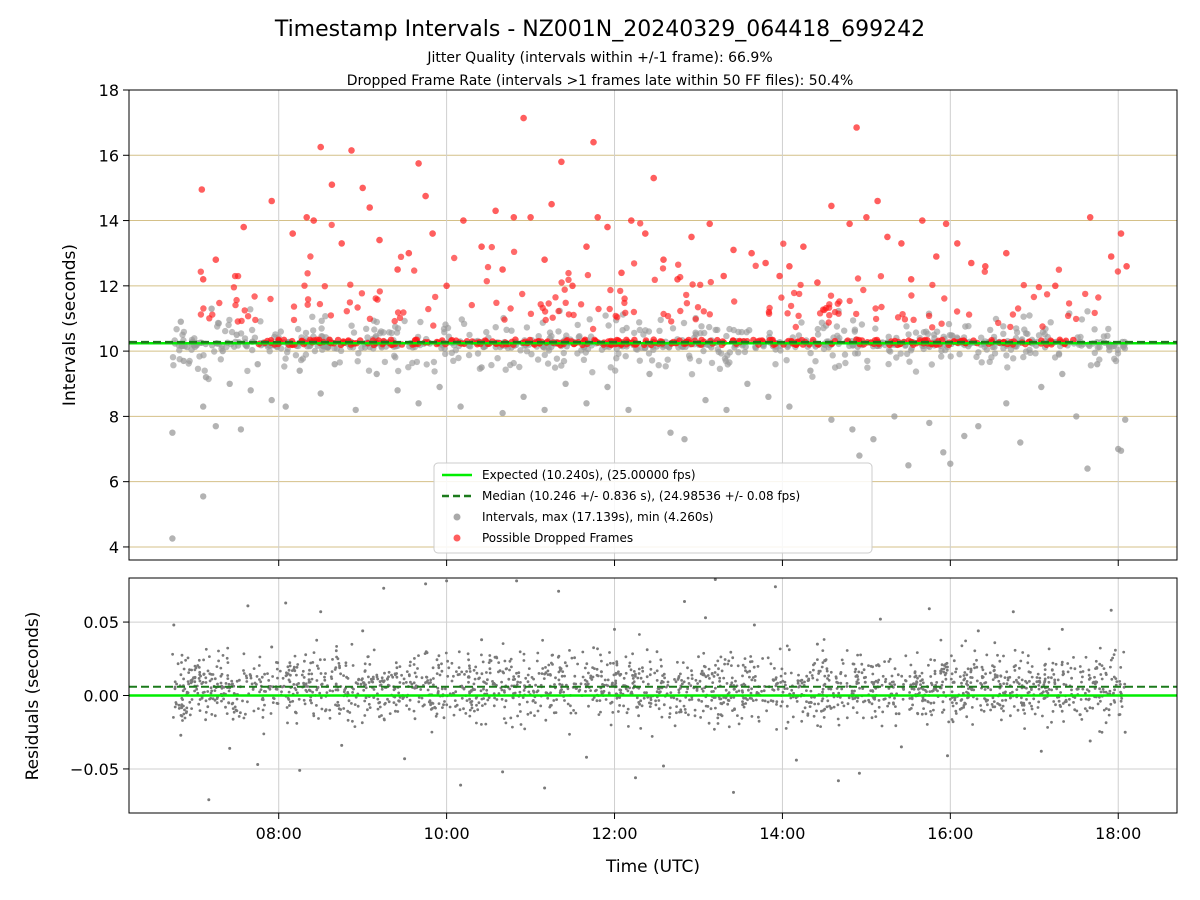 This screenshot has height=900, width=1200. What do you see at coordinates (649, 685) in the screenshot?
I see `residuals-dense-band` at bounding box center [649, 685].